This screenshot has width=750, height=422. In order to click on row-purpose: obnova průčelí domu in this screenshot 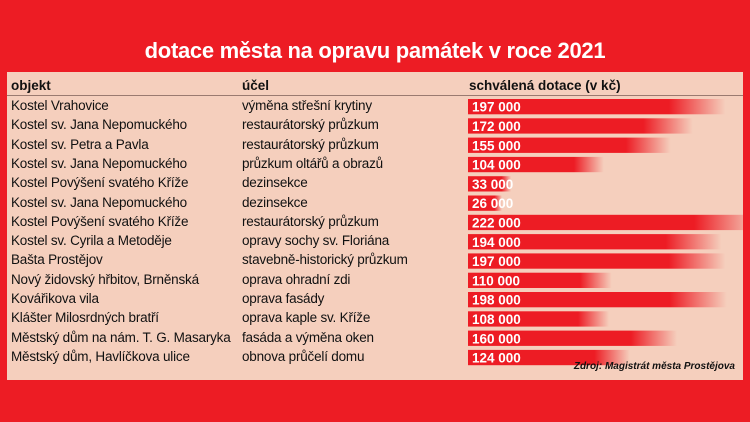, I will do `click(303, 356)`.